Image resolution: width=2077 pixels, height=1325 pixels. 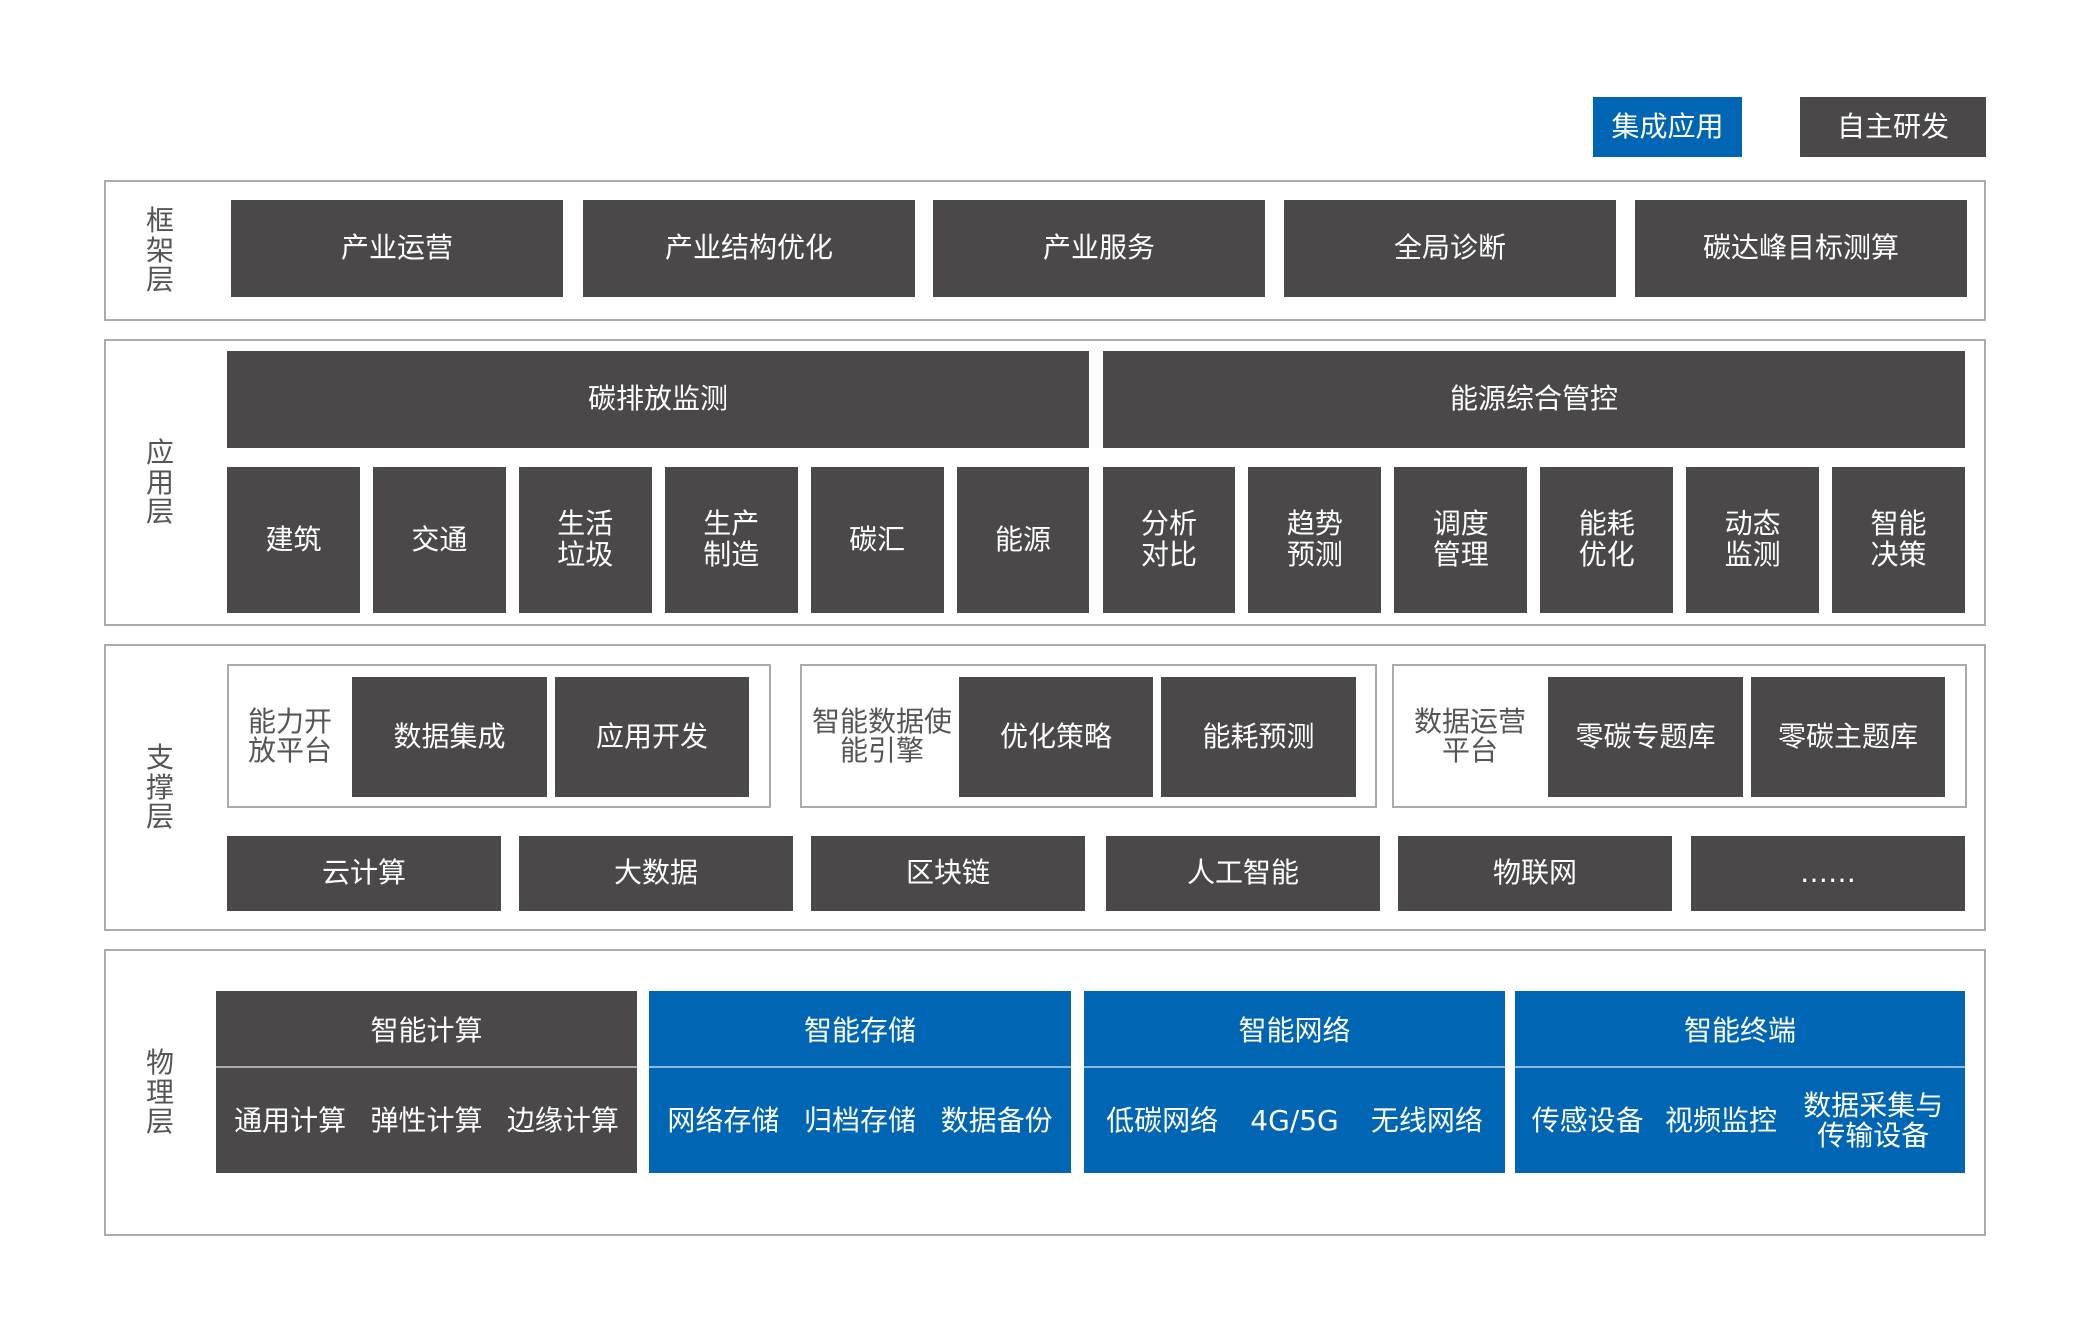 What do you see at coordinates (1898, 540) in the screenshot?
I see `application-item: 智能决策` at bounding box center [1898, 540].